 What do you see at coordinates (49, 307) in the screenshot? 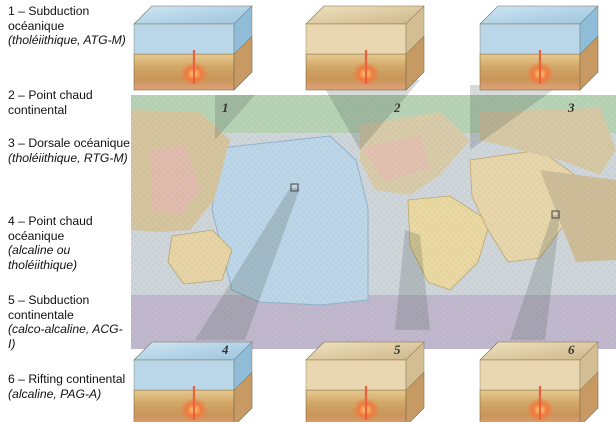
I see `legend-title-5: 5 – Subduction continentale` at bounding box center [49, 307].